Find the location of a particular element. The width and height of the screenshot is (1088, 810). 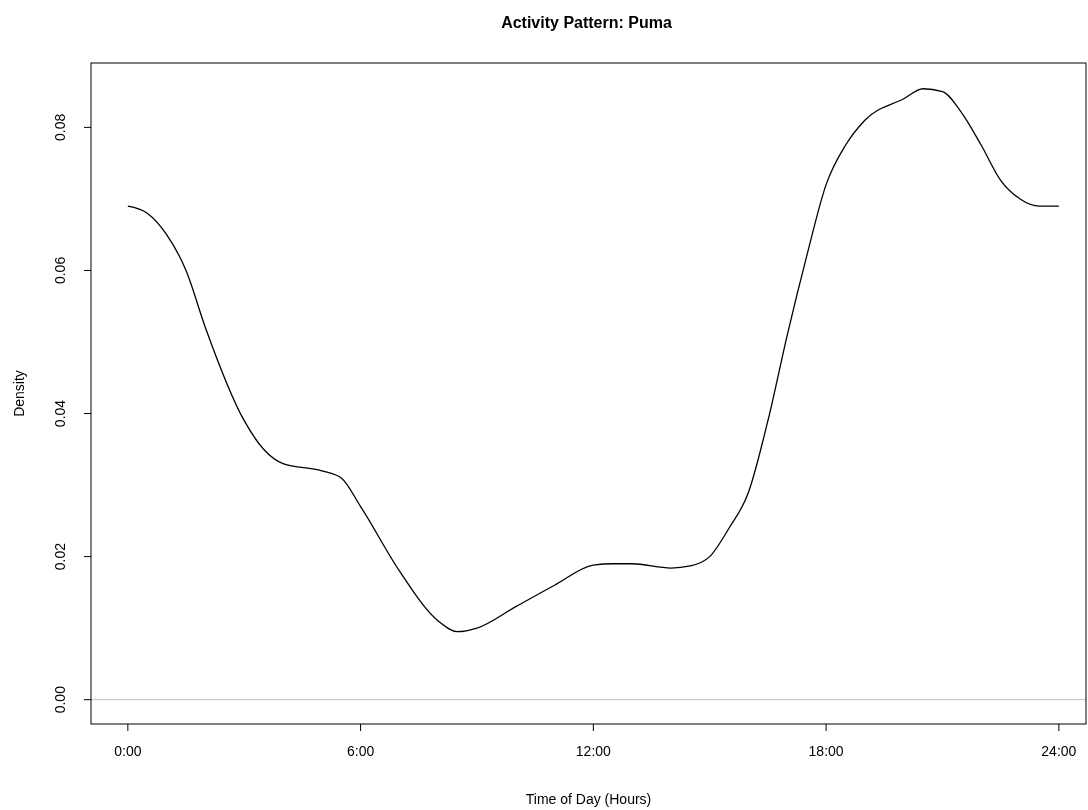

x-tick-label: 24:00 is located at coordinates (1059, 751).